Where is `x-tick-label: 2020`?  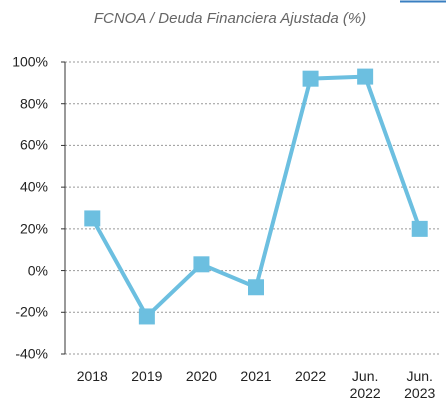 x-tick-label: 2020 is located at coordinates (201, 376).